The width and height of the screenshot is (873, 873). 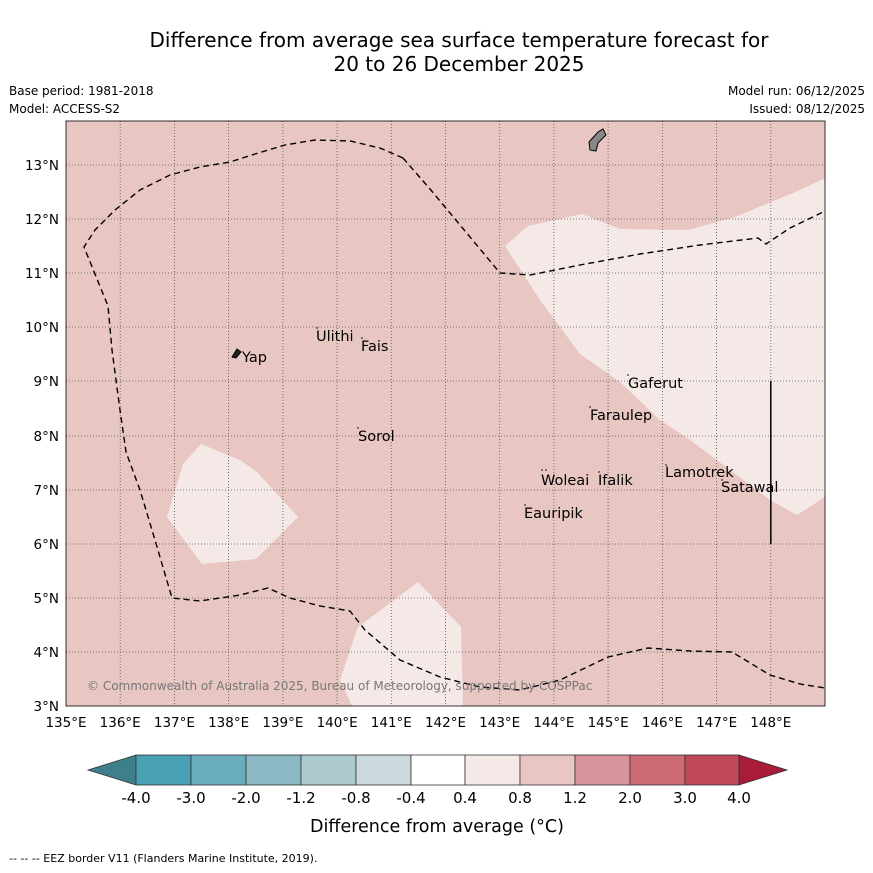 I want to click on lon-tick-label: 137°E, so click(x=174, y=723).